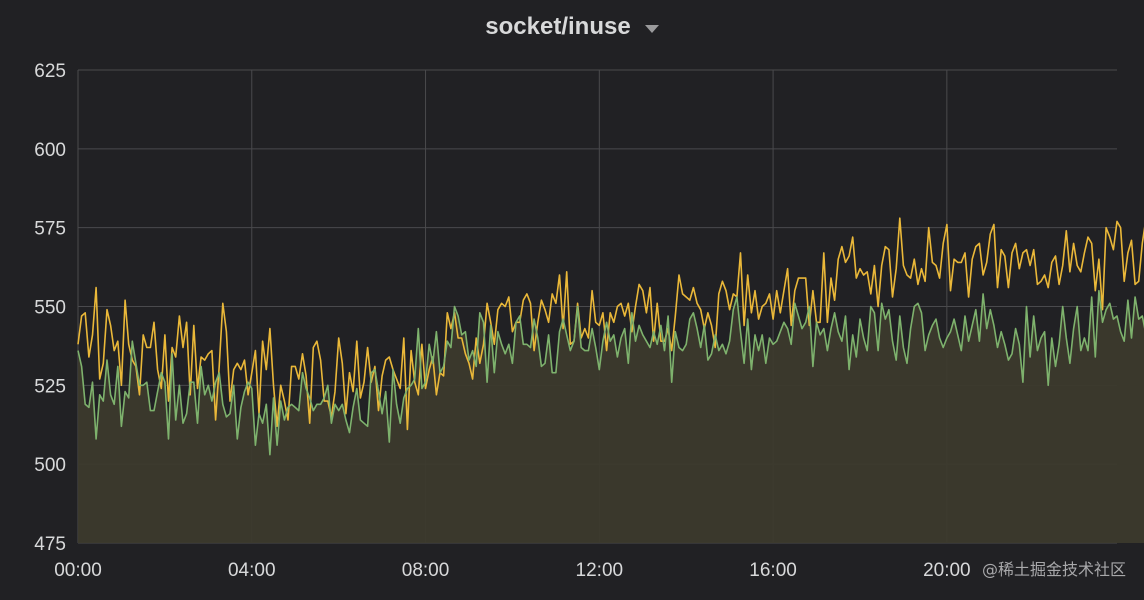 This screenshot has height=600, width=1144. I want to click on y-tick-label: 550, so click(50, 308).